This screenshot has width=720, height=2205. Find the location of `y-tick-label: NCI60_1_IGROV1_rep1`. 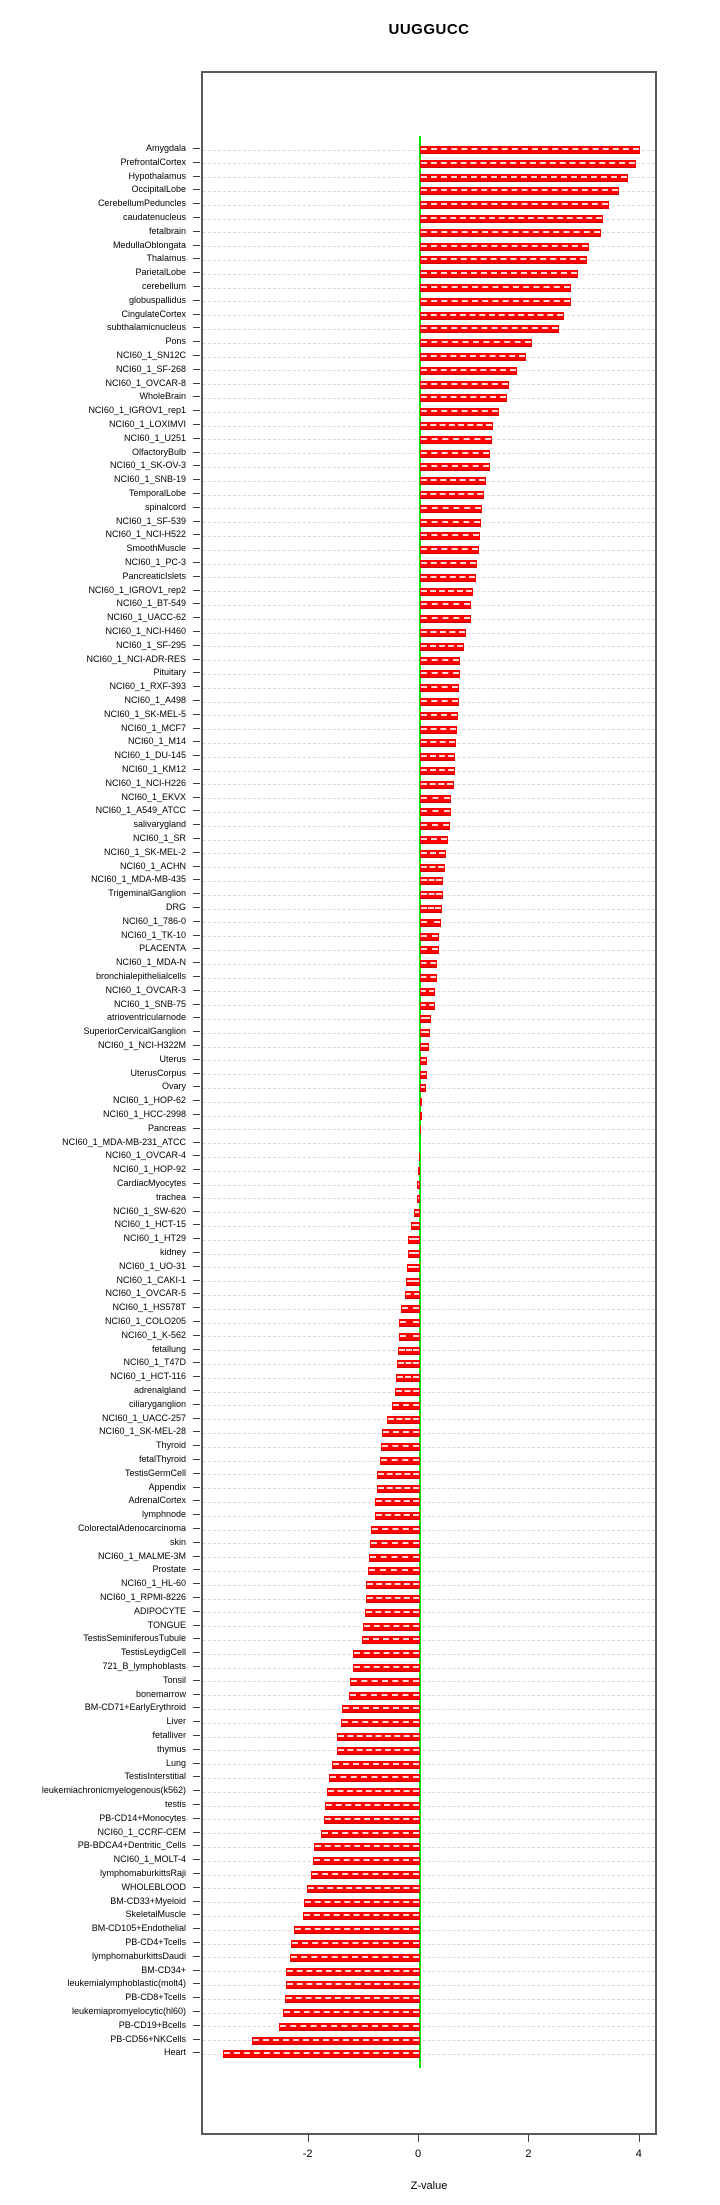

y-tick-label: NCI60_1_IGROV1_rep1 is located at coordinates (137, 410).